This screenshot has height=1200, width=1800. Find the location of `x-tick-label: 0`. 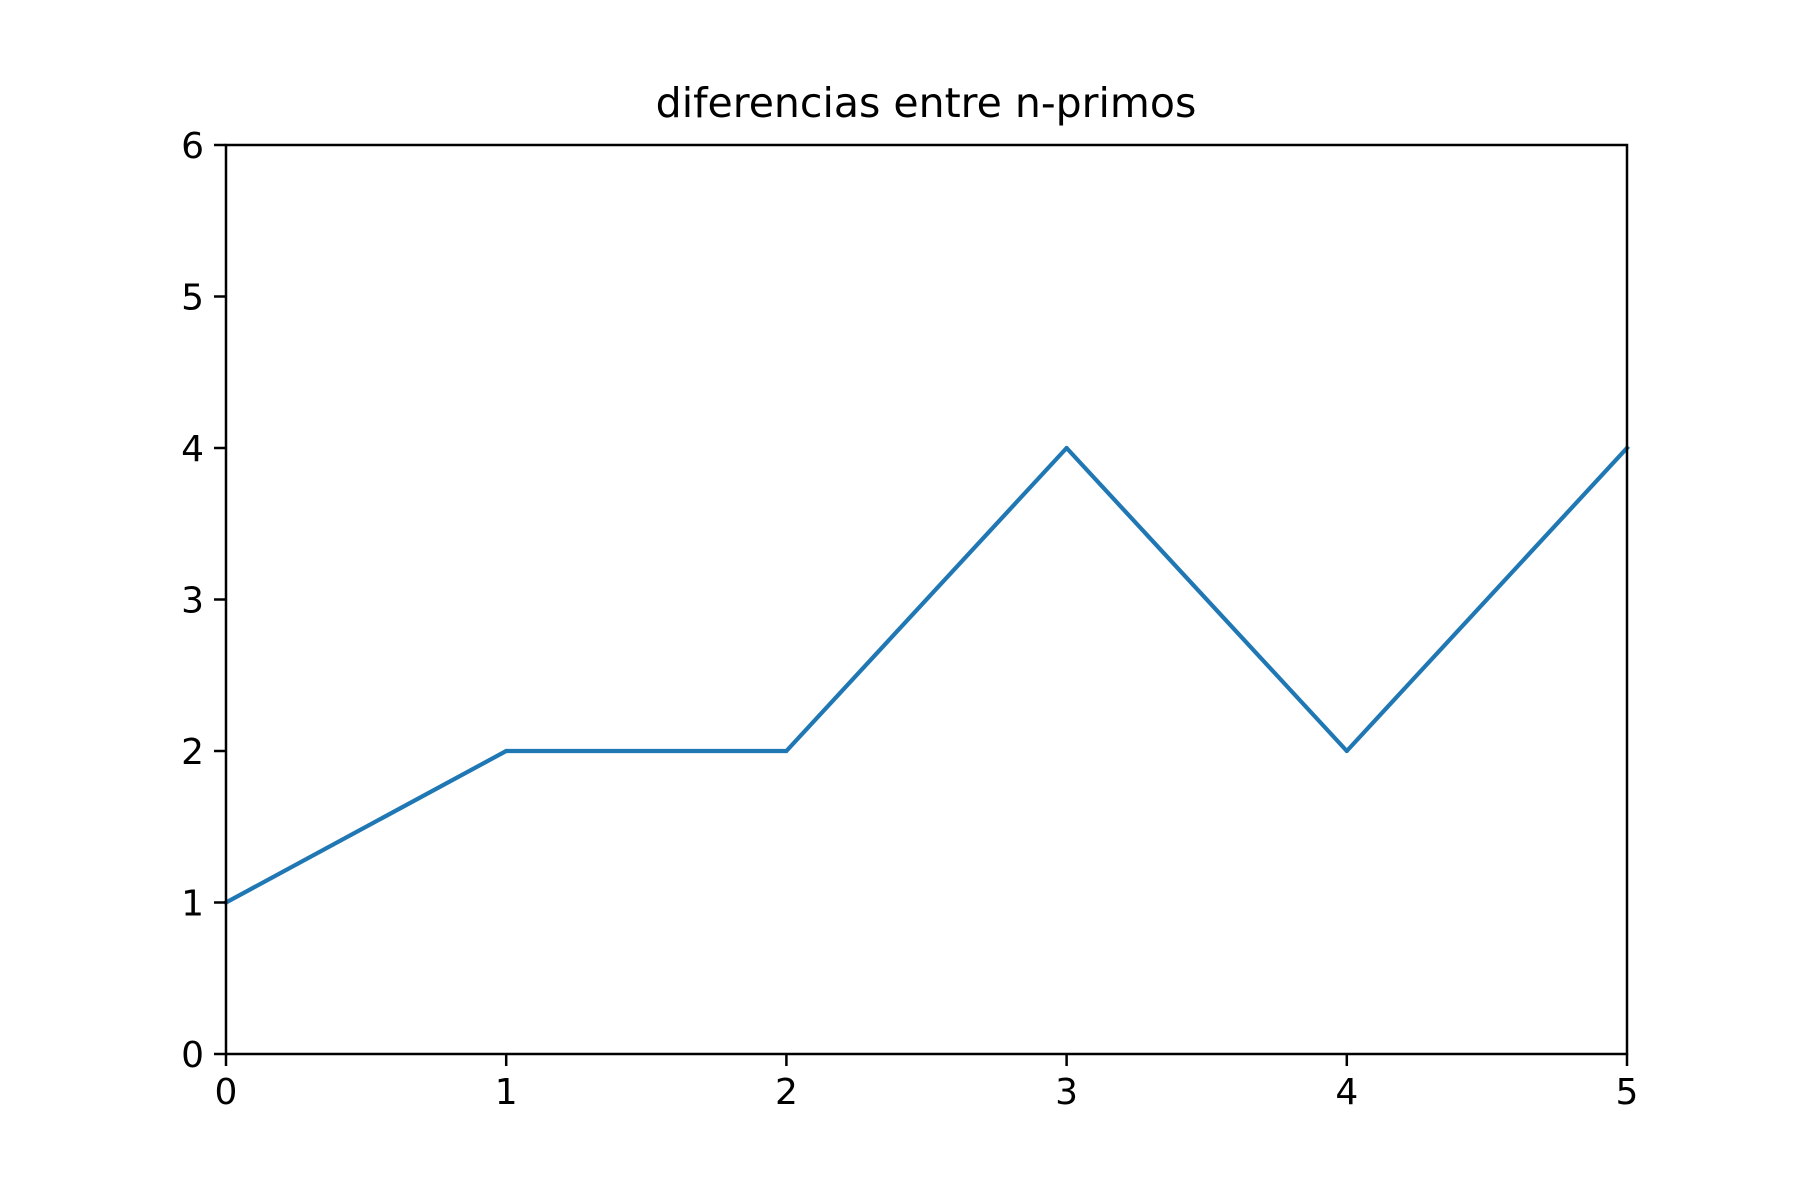

x-tick-label: 0 is located at coordinates (226, 1092).